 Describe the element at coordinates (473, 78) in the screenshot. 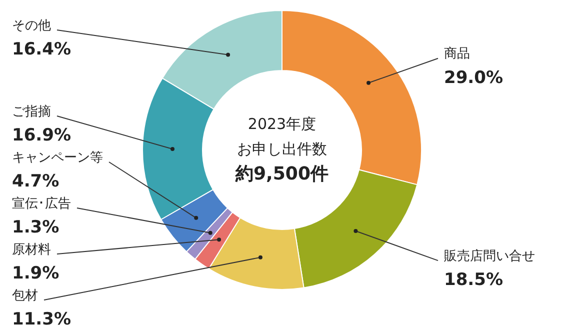

I see `data-label: 29.0%` at that location.